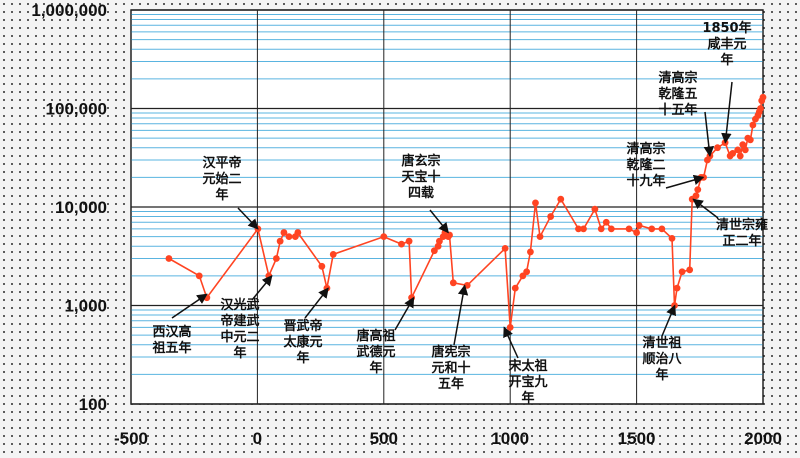 This screenshot has width=800, height=458. I want to click on annotation-label: 西汉高祖五年, so click(171, 340).